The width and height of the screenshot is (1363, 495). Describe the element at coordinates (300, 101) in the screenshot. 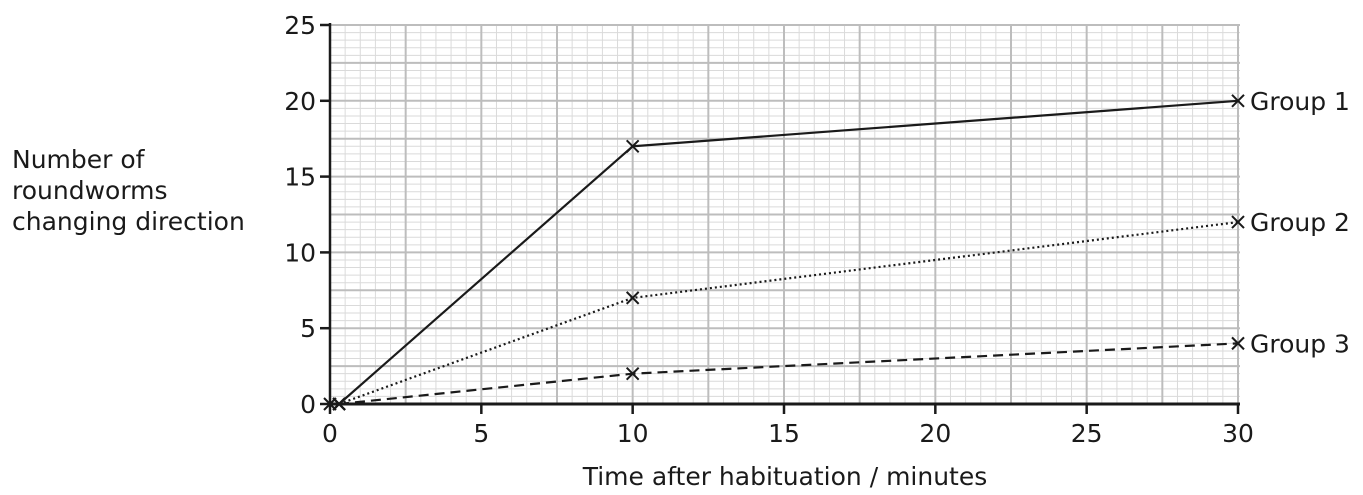

I see `y-tick-label: 20` at that location.